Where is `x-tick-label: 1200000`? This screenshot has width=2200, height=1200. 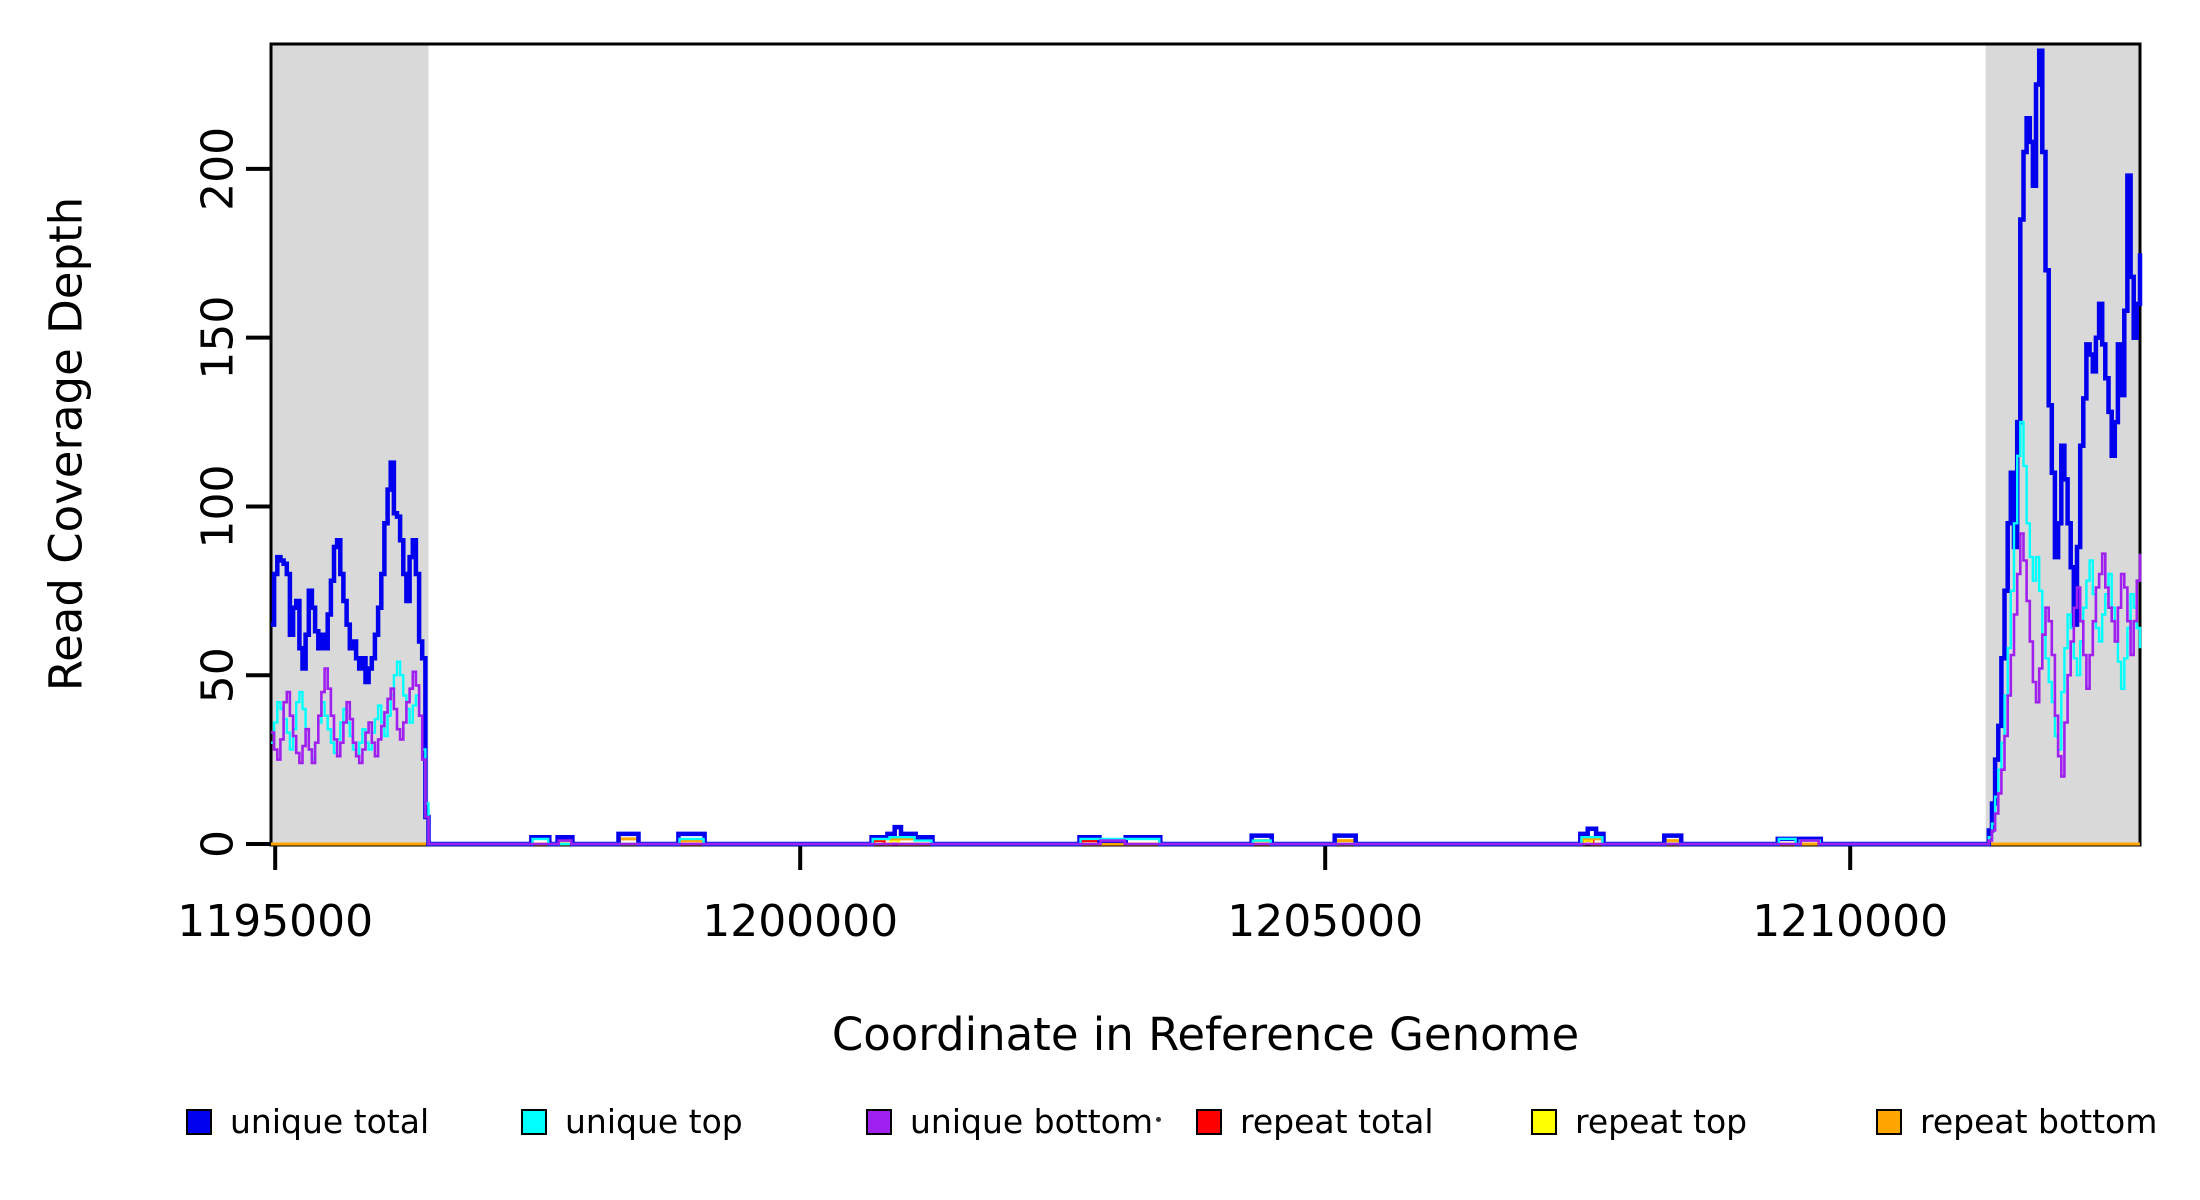 x-tick-label: 1200000 is located at coordinates (800, 921).